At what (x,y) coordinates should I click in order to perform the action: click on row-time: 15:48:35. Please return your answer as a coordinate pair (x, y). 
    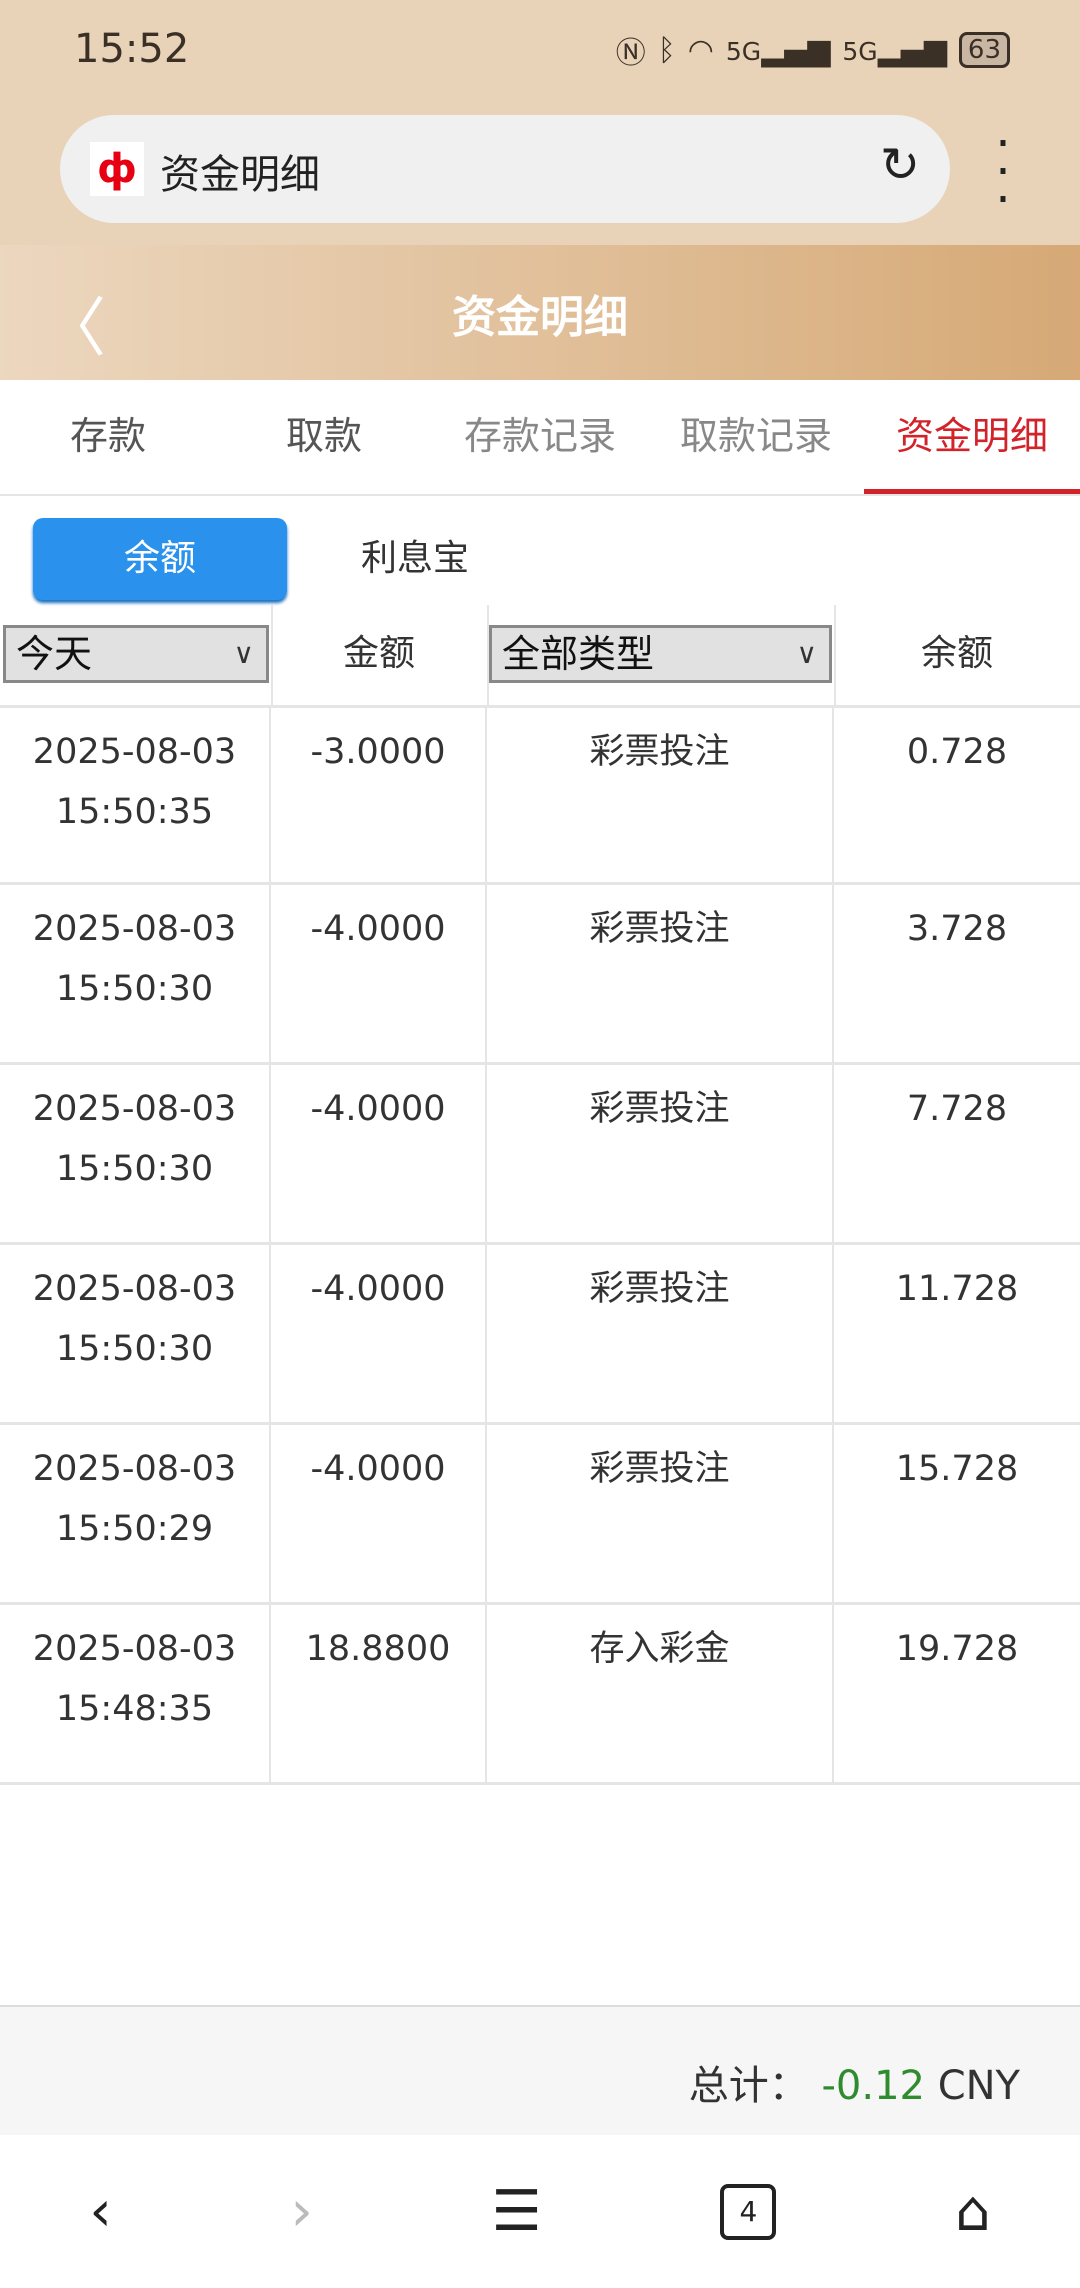
    Looking at the image, I should click on (134, 1709).